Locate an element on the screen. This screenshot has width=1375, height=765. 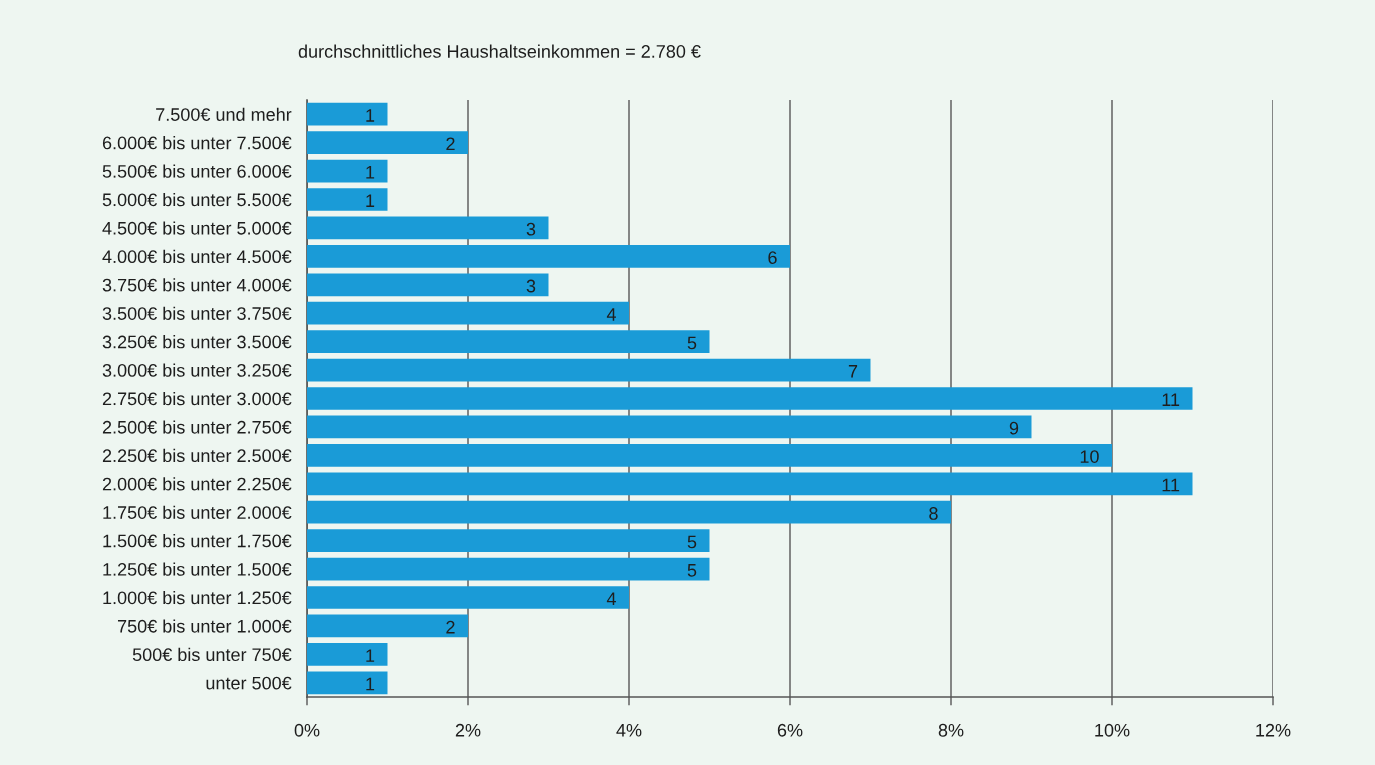
data-label: 6 is located at coordinates (772, 257).